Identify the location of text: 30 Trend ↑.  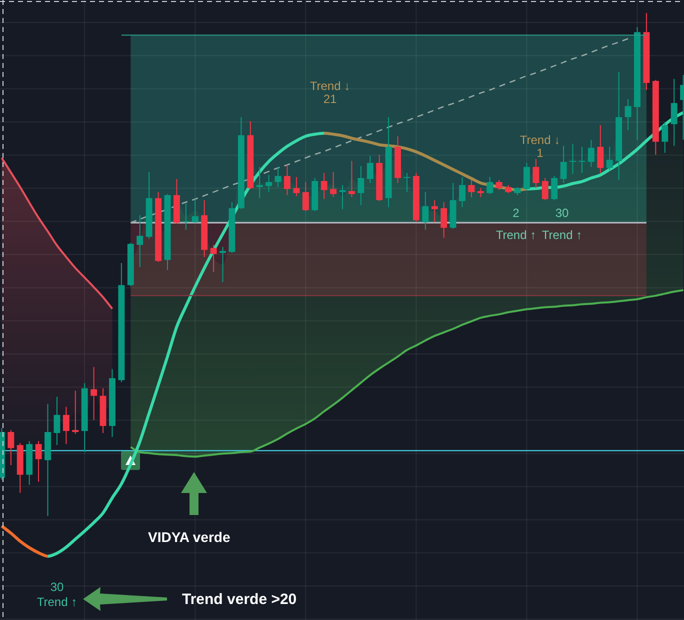
(57, 594).